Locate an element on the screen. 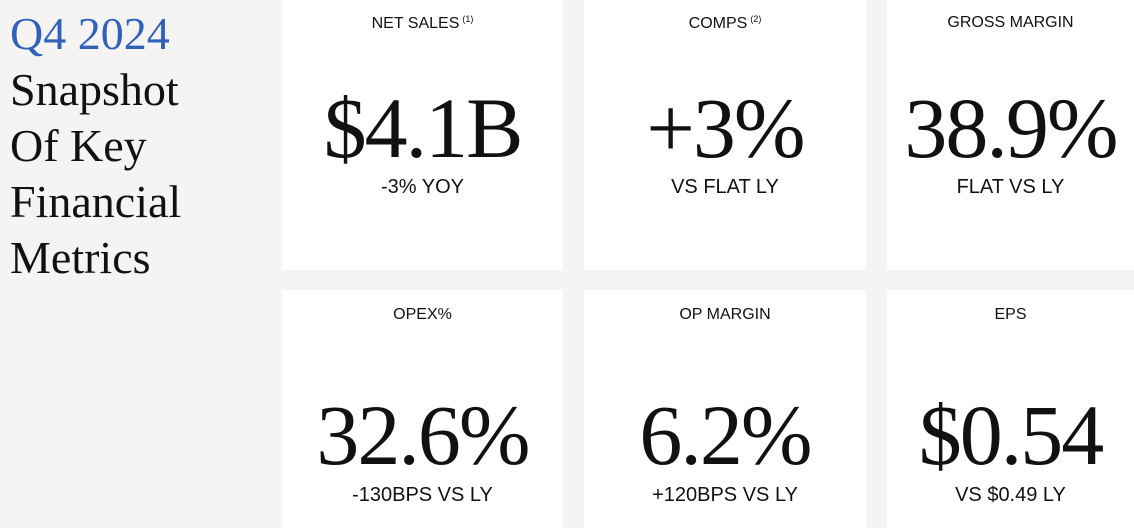 This screenshot has width=1134, height=528. metric-label: EPS is located at coordinates (1010, 315).